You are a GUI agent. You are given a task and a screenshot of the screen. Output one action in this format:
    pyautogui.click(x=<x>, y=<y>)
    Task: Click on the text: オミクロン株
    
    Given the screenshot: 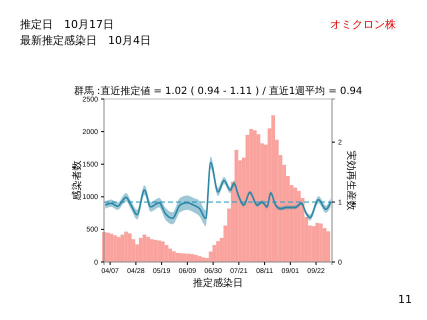 What is the action you would take?
    pyautogui.click(x=363, y=24)
    